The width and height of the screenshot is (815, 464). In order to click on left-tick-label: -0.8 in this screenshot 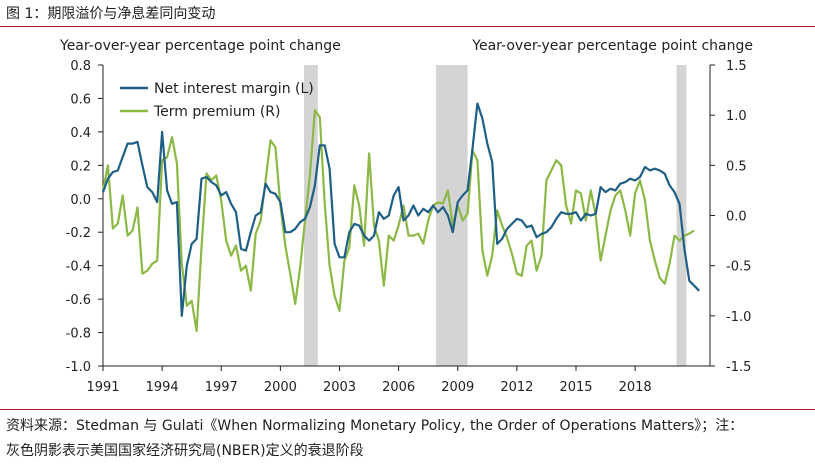, I will do `click(78, 334)`.